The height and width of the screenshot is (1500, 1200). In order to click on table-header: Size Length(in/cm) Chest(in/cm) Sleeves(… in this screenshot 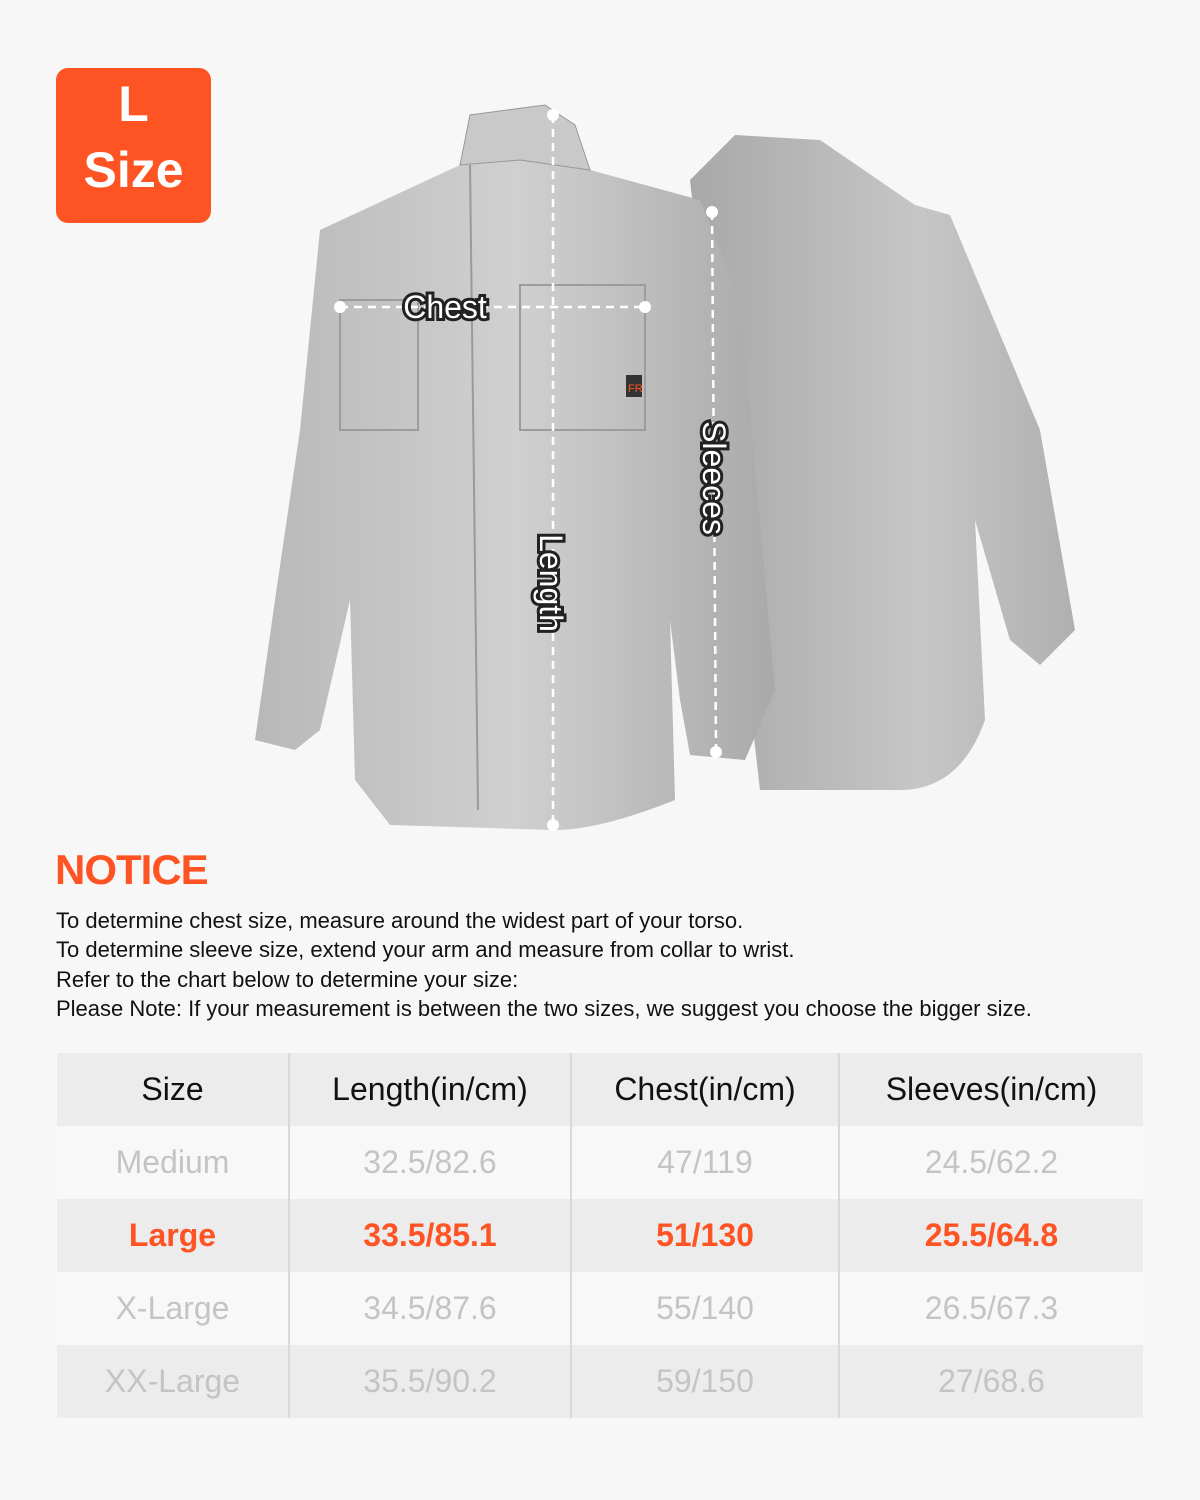, I will do `click(600, 1089)`.